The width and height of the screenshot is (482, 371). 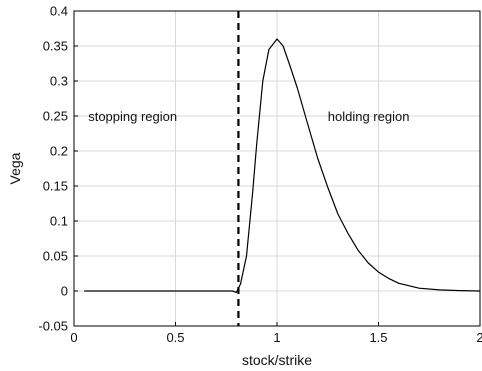 What do you see at coordinates (175, 337) in the screenshot?
I see `x-tick-label: 0.5` at bounding box center [175, 337].